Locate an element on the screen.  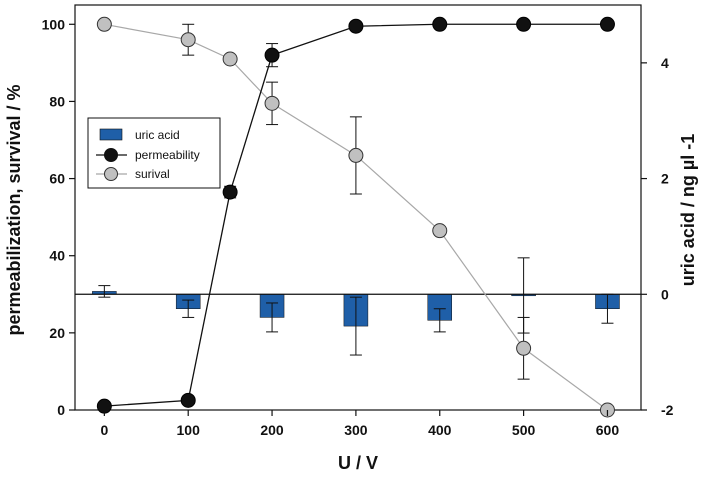
x-tick-label: 300 is located at coordinates (356, 430).